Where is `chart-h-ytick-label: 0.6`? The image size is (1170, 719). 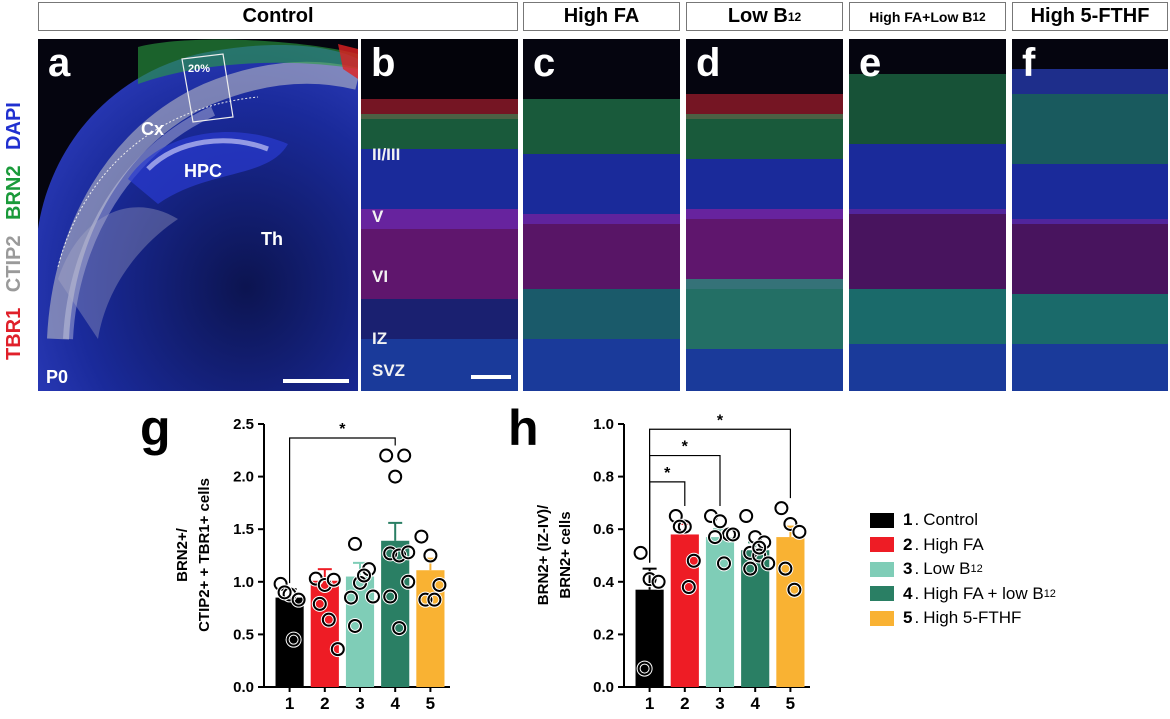
chart-h-ytick-label: 0.6 is located at coordinates (603, 529).